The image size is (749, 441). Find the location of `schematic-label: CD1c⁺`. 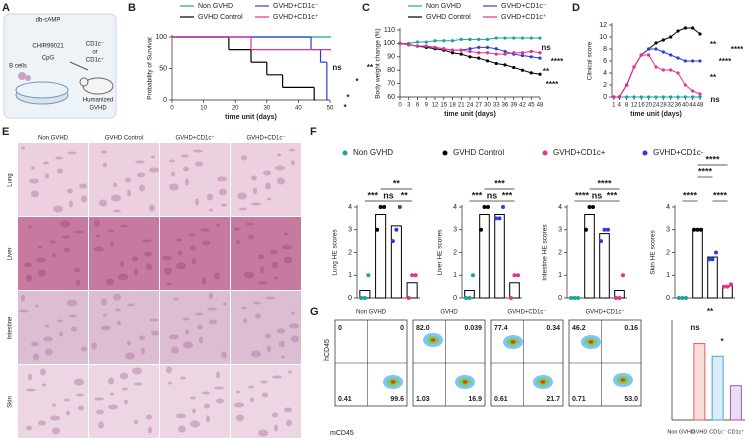

schematic-label: CD1c⁺ is located at coordinates (95, 60).